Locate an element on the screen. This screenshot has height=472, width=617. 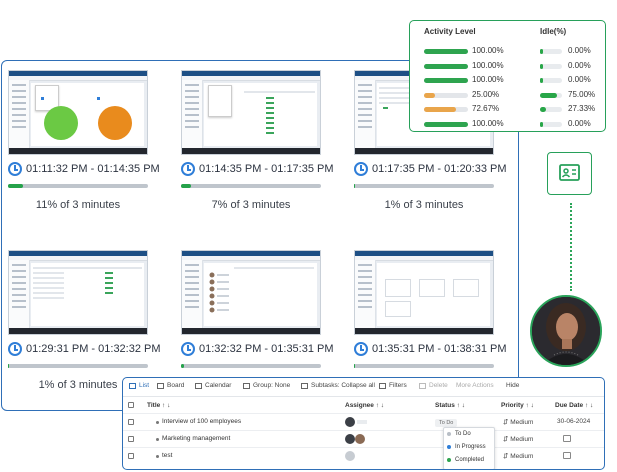
status-option-to-do: To Do is located at coordinates (459, 434).